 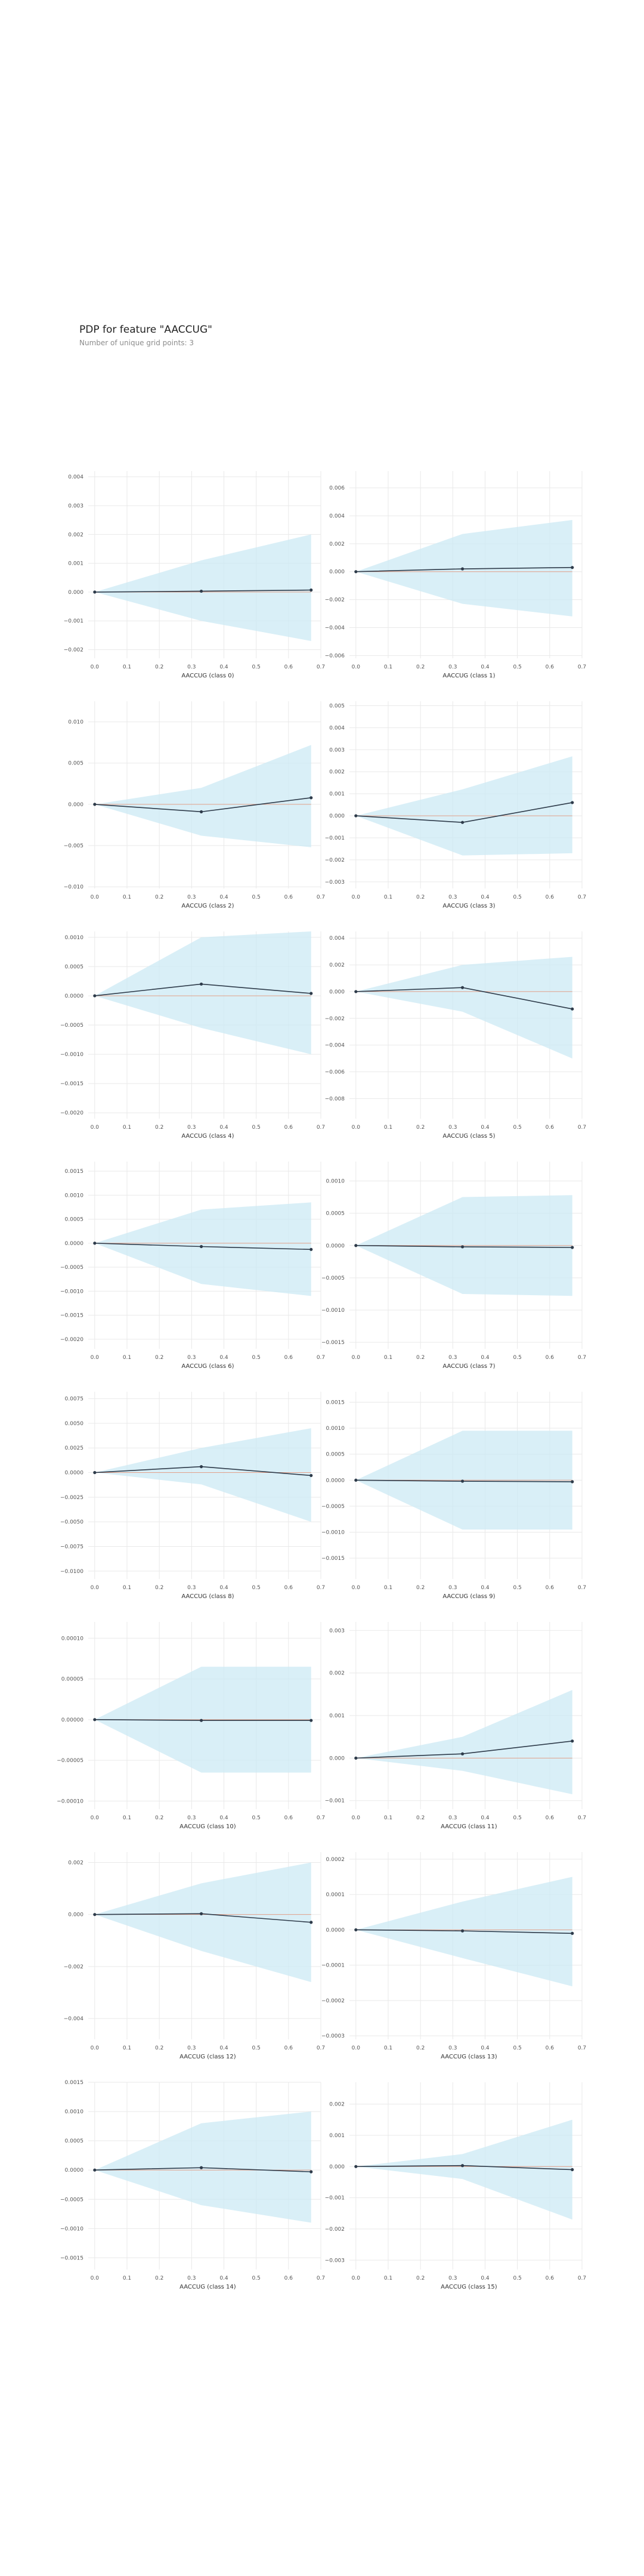 I want to click on y-tick-label: 0.0001, so click(x=335, y=1895).